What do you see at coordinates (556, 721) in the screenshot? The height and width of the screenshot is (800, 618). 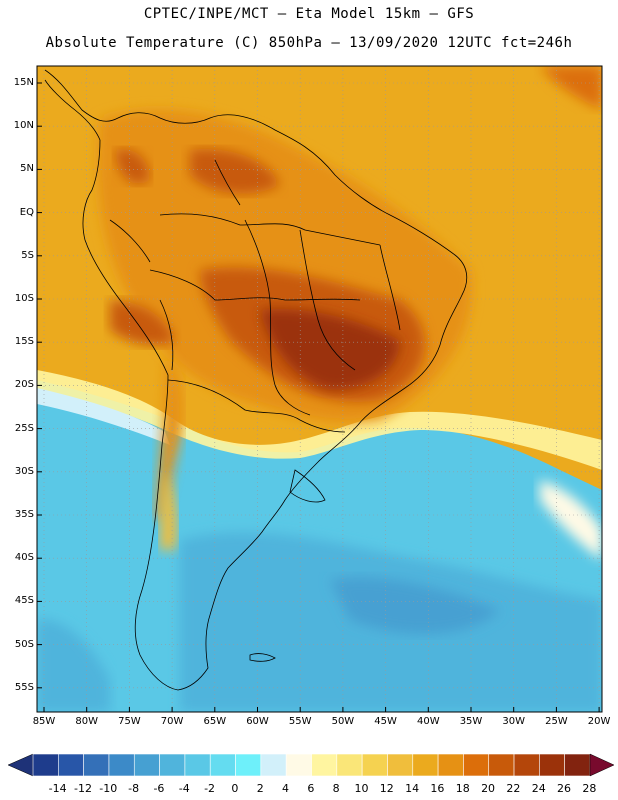 I see `lon-label: 25W` at bounding box center [556, 721].